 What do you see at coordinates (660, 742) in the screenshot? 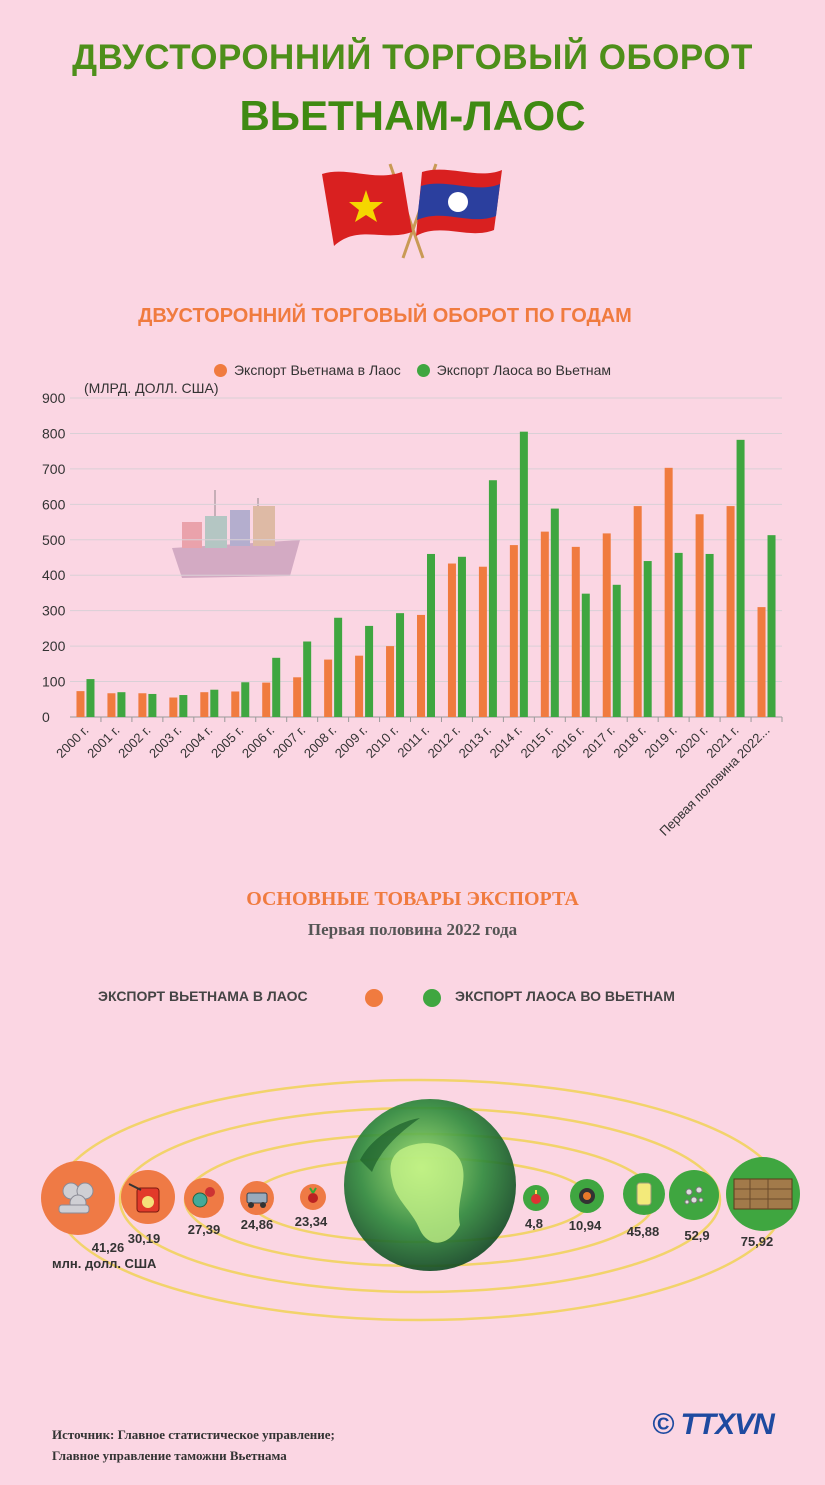
I see `x-tick-label: 2019 г.` at bounding box center [660, 742].